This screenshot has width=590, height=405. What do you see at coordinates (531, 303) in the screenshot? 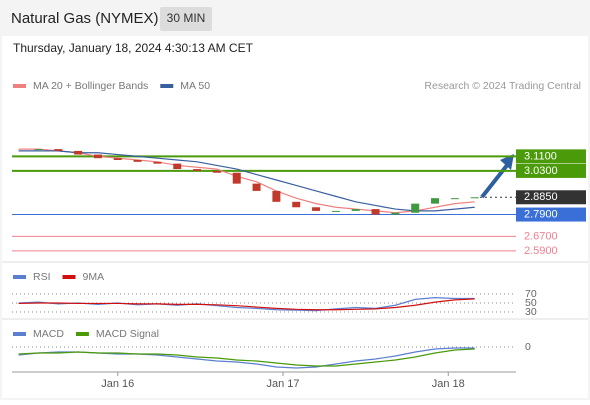
I see `y-tick-label: 50` at bounding box center [531, 303].